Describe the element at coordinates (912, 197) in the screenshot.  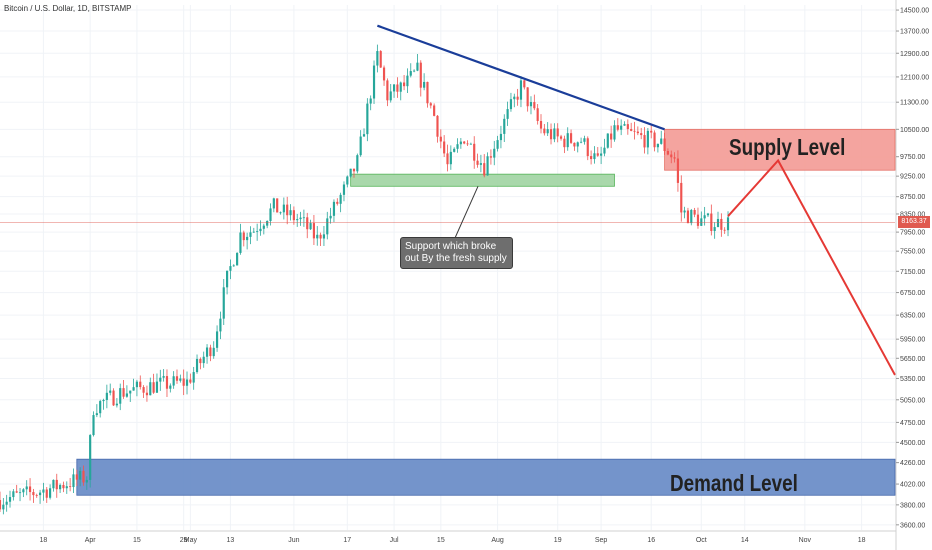
I see `price-tick-label: 8750.00` at that location.